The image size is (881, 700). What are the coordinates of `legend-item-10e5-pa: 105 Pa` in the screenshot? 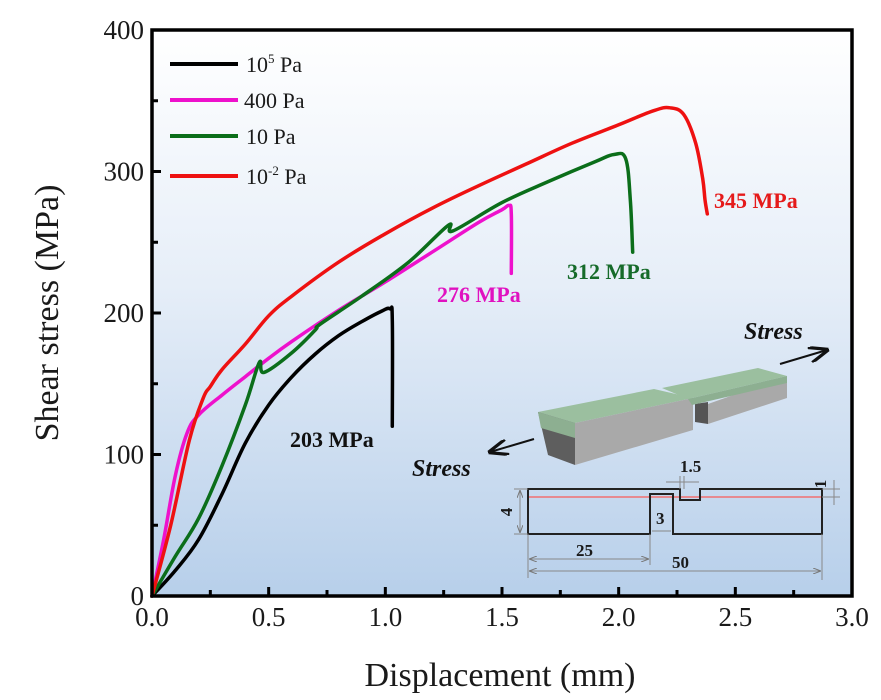 It's located at (236, 64).